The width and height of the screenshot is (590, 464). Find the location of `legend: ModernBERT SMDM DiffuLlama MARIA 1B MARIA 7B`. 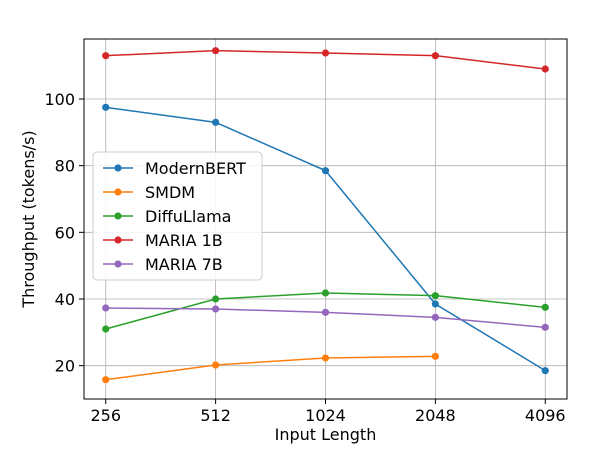

legend: ModernBERT SMDM DiffuLlama MARIA 1B MARIA 7B is located at coordinates (177, 216).